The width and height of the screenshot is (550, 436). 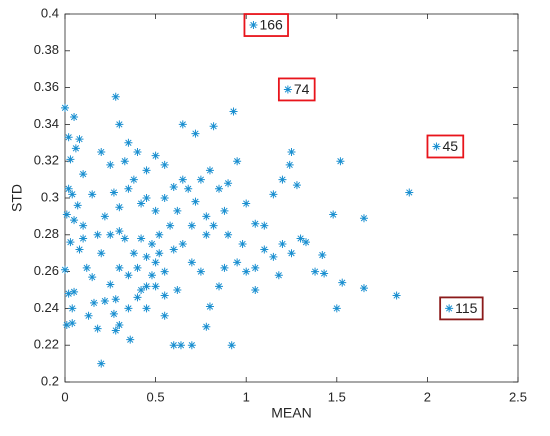 What do you see at coordinates (291, 413) in the screenshot?
I see `x-axis-title: MEAN` at bounding box center [291, 413].